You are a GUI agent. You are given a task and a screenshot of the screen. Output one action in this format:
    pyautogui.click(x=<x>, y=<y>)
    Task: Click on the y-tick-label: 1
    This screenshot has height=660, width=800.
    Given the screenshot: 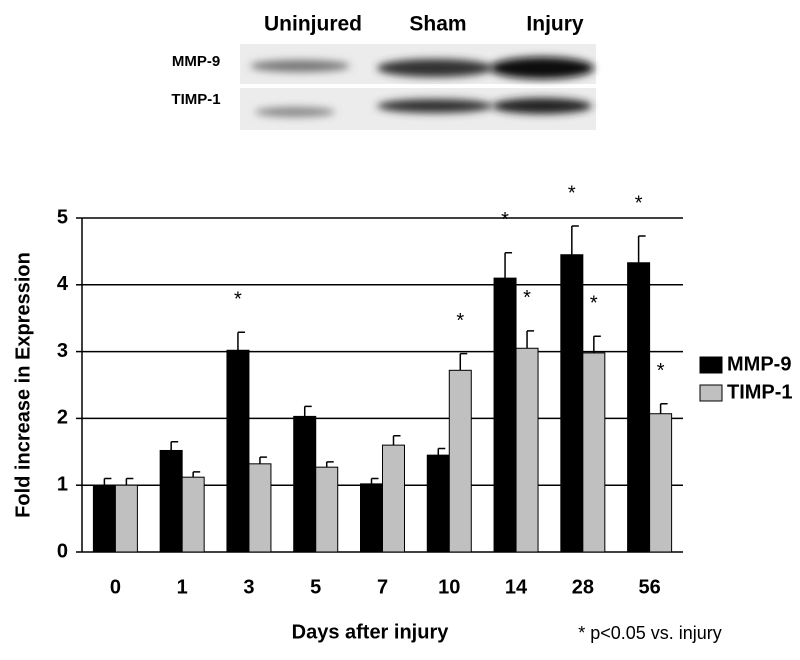 What is the action you would take?
    pyautogui.click(x=62, y=484)
    